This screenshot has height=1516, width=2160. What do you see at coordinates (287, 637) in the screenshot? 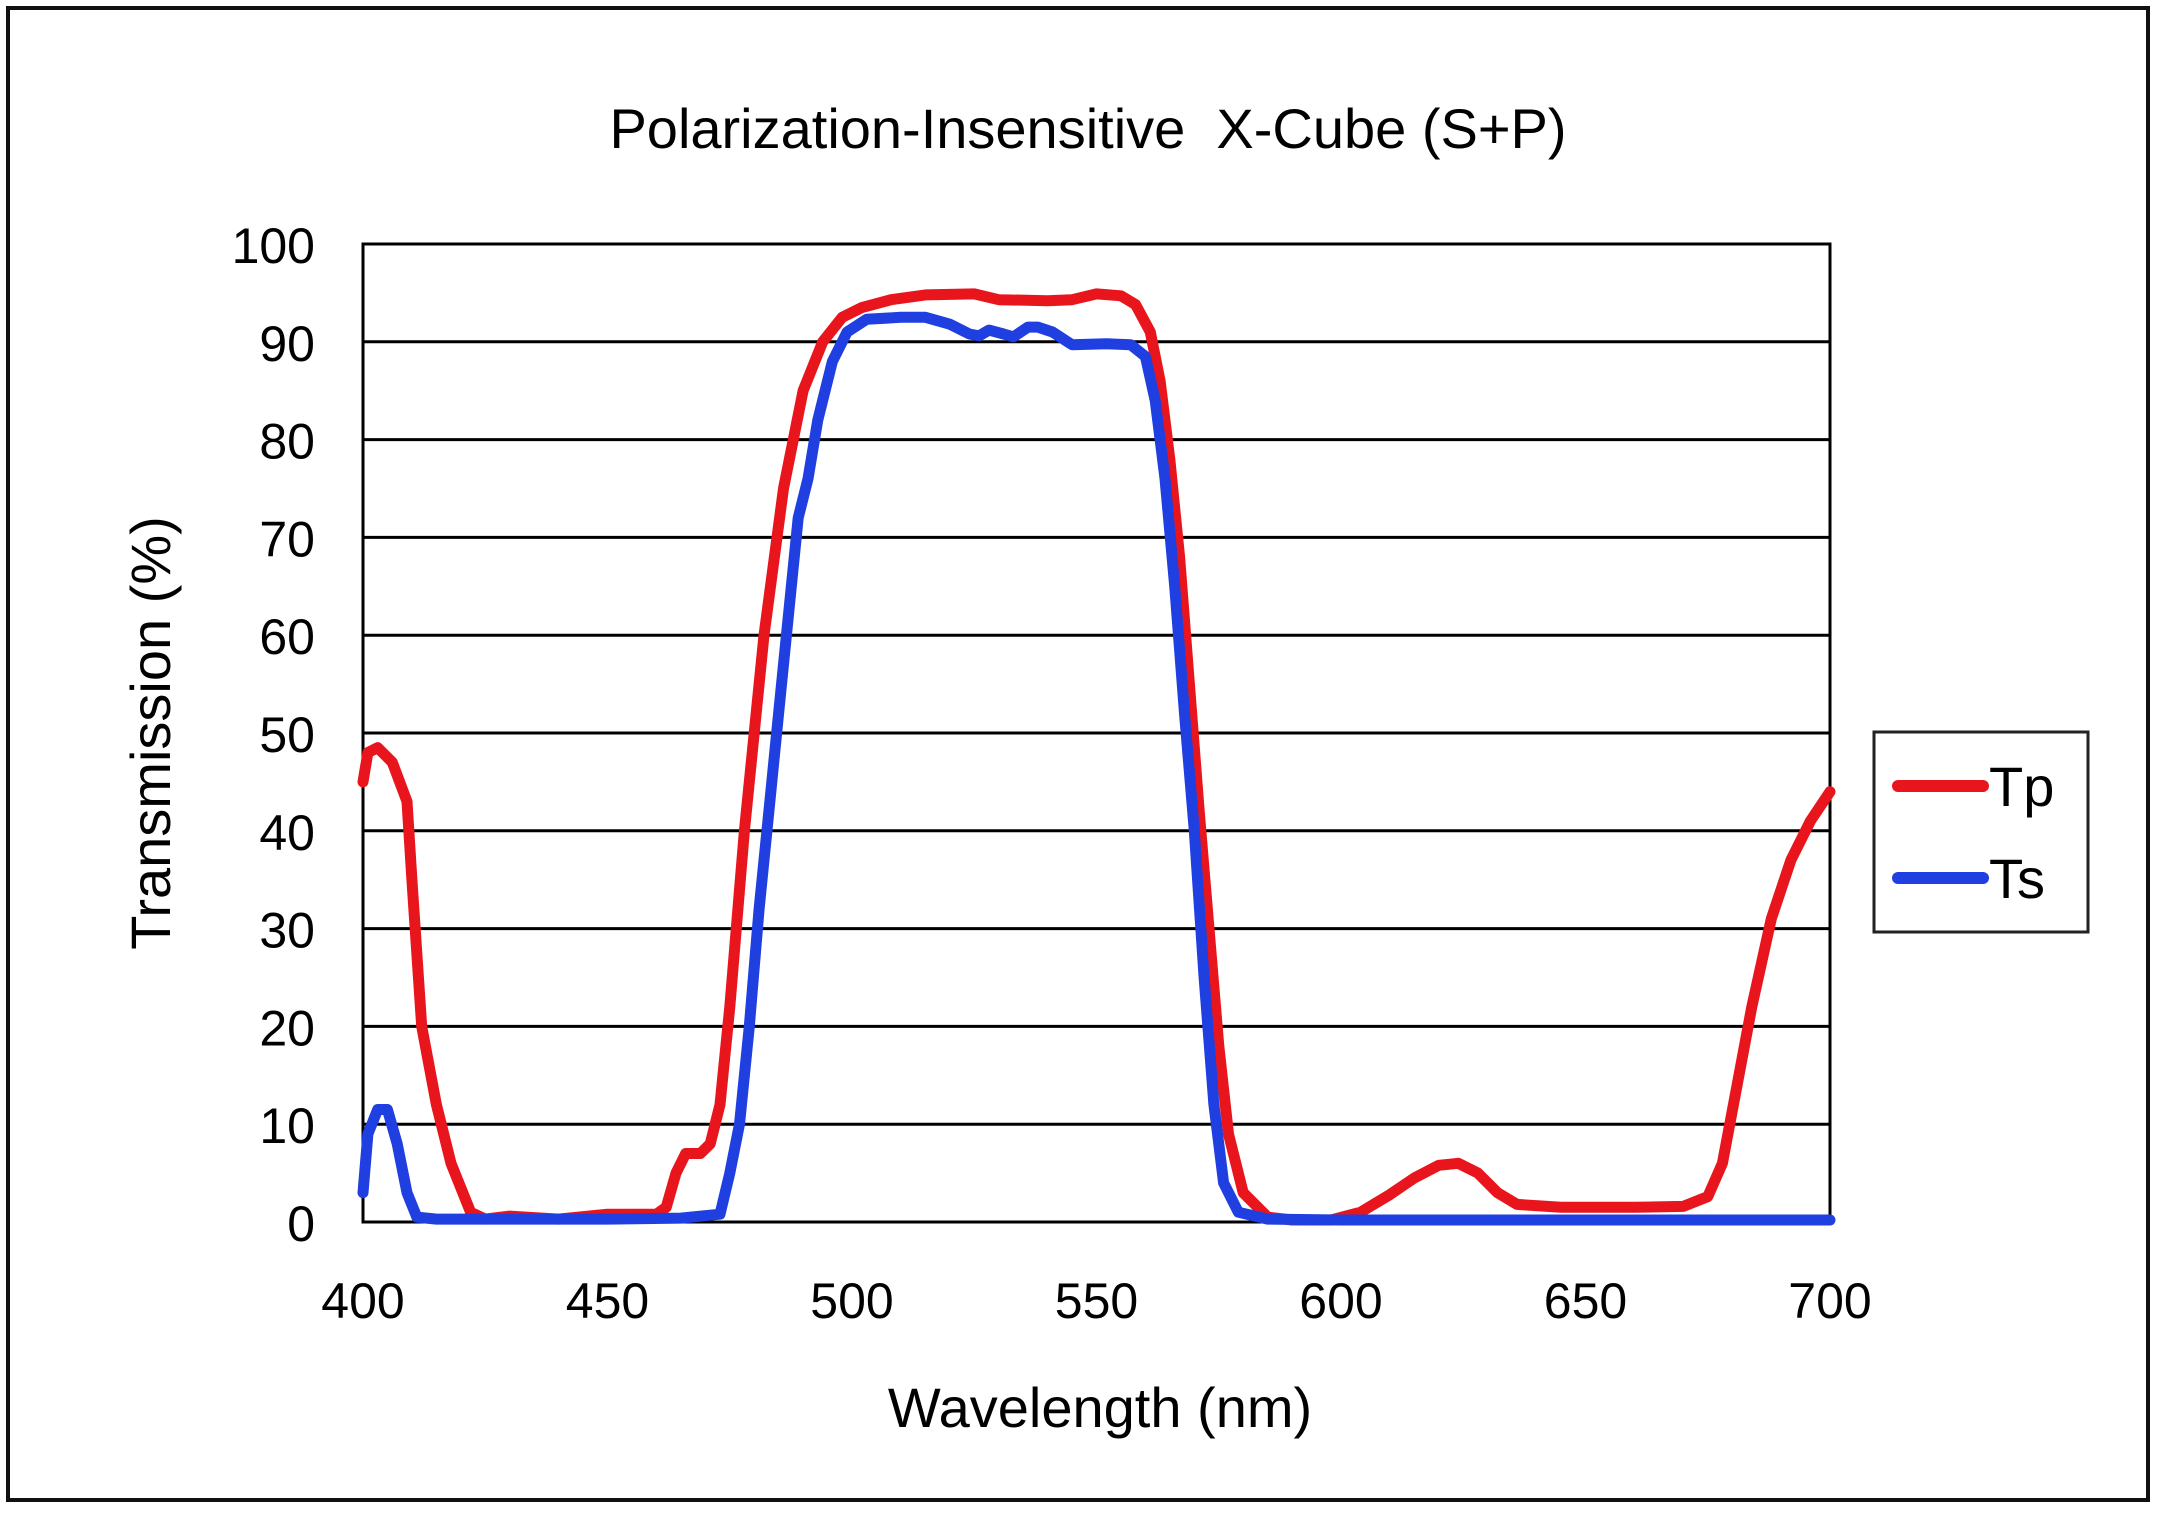
I see `y-tick-label: 60` at bounding box center [287, 637].